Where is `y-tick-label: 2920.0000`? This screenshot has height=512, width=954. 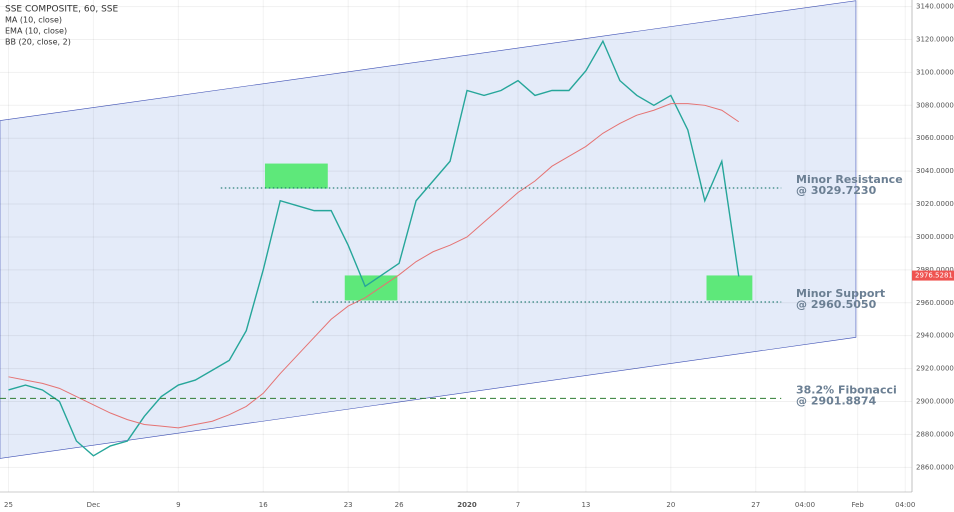
y-tick-label: 2920.0000 is located at coordinates (935, 369).